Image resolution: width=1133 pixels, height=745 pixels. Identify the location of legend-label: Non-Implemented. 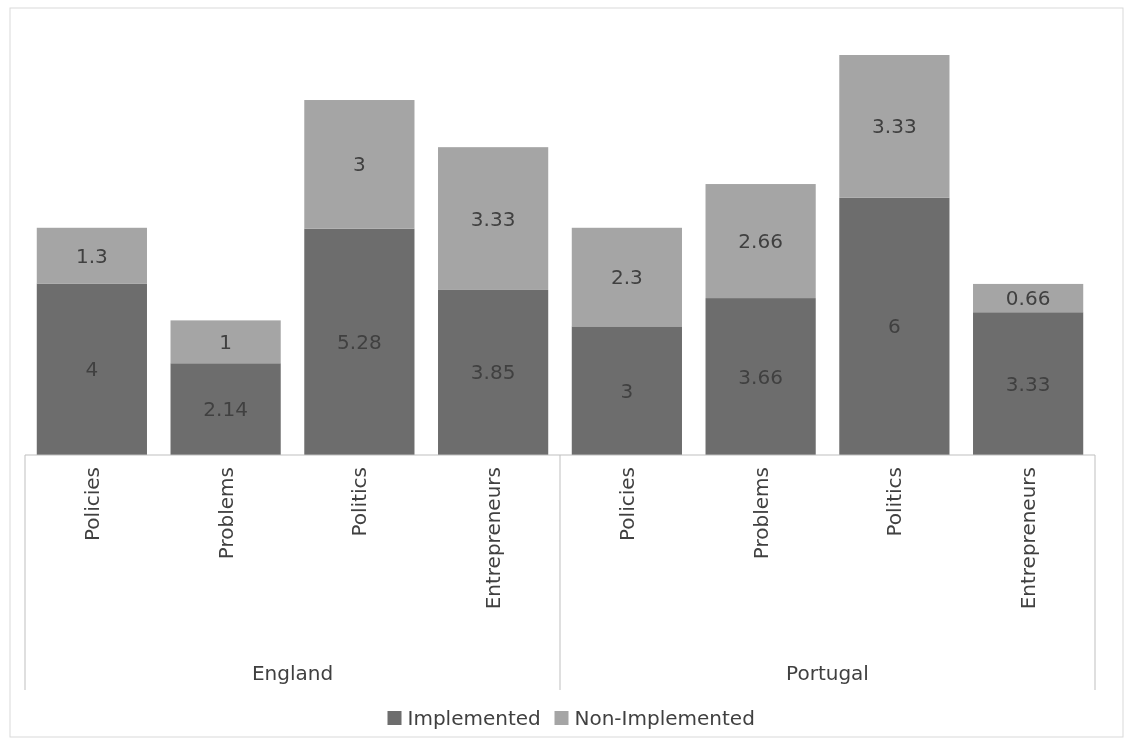
(664, 718).